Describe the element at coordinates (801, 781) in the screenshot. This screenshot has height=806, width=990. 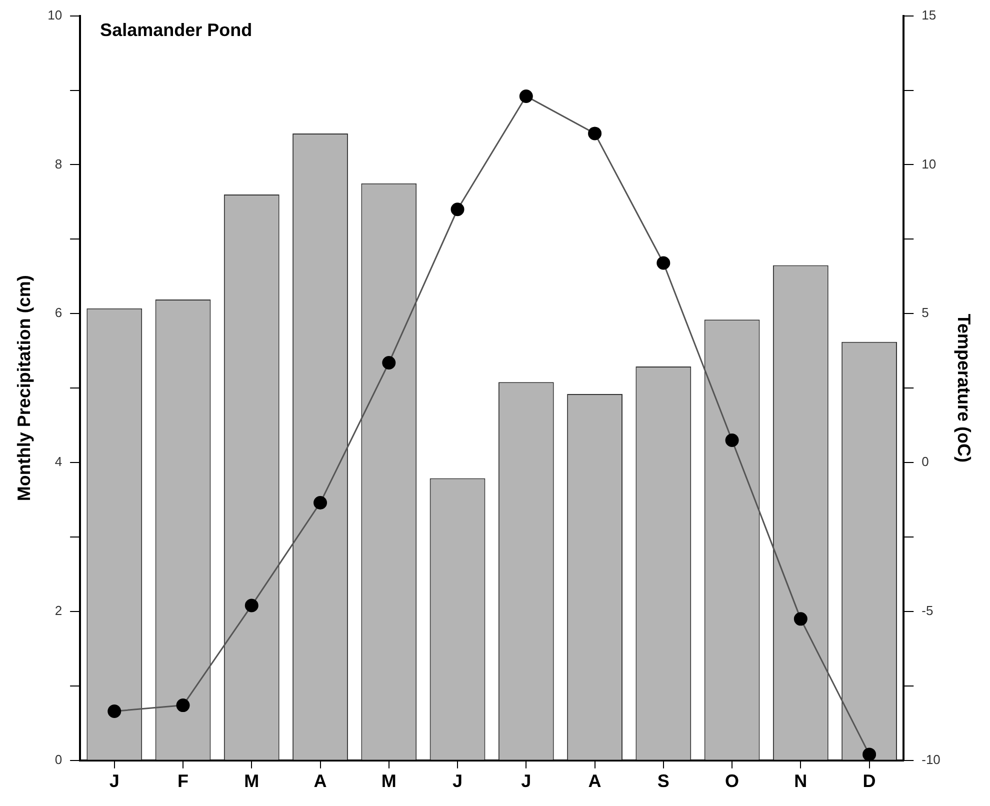
I see `x-tick-label: N` at that location.